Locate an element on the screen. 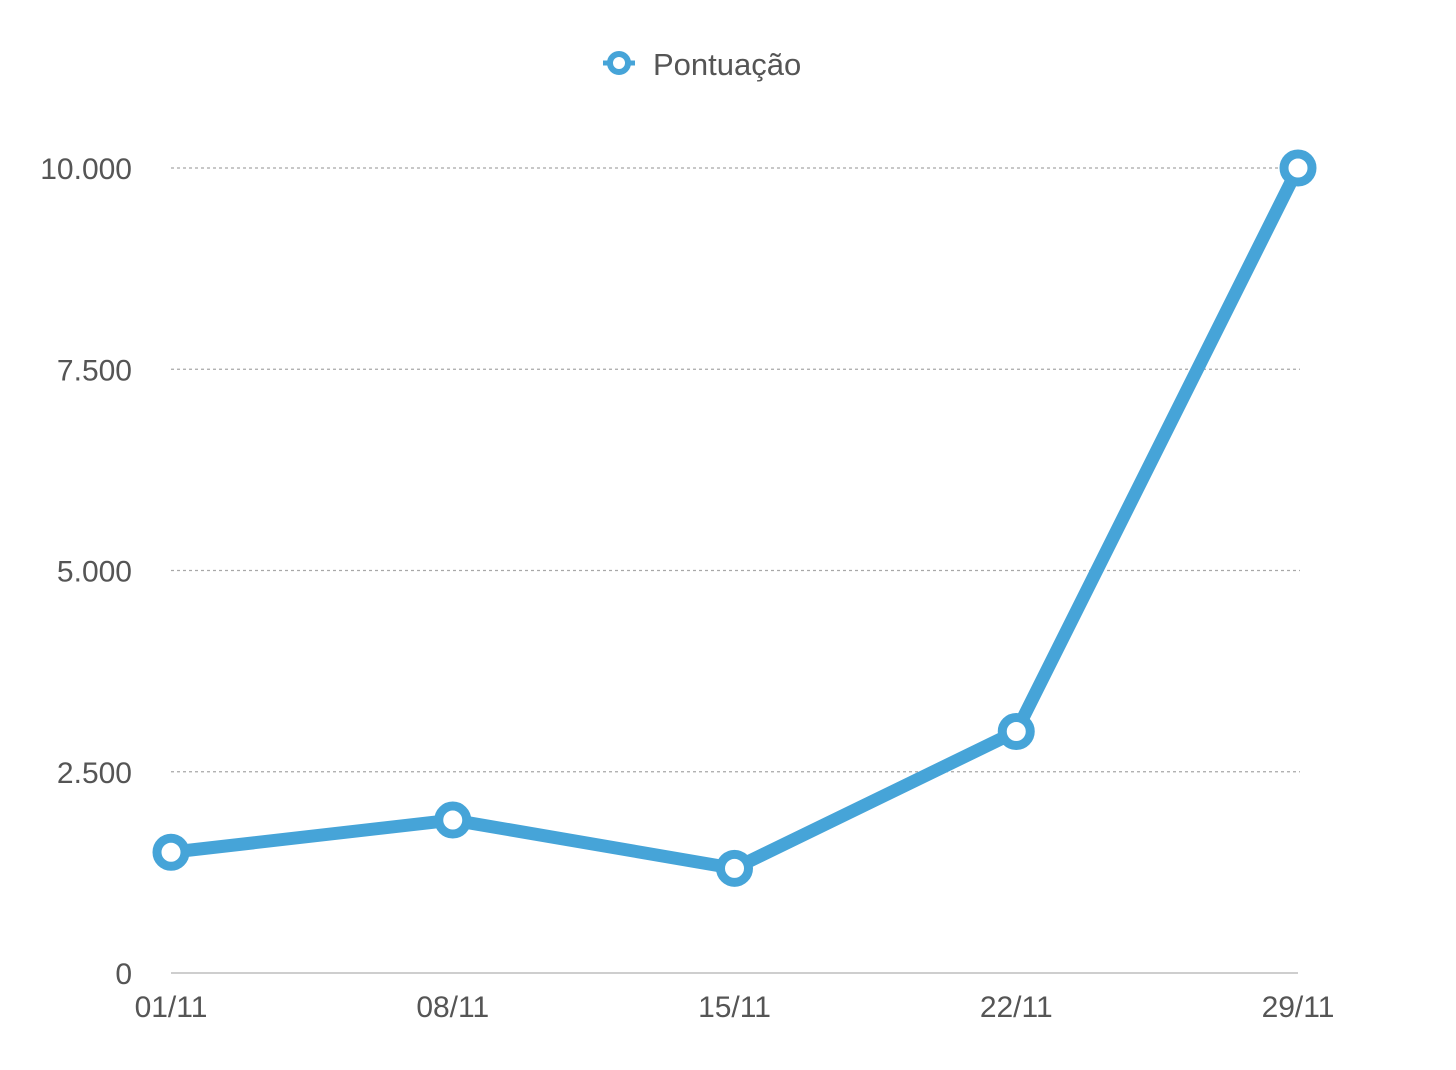 This screenshot has width=1456, height=1070. y-tick-label: 10.000 is located at coordinates (86, 169).